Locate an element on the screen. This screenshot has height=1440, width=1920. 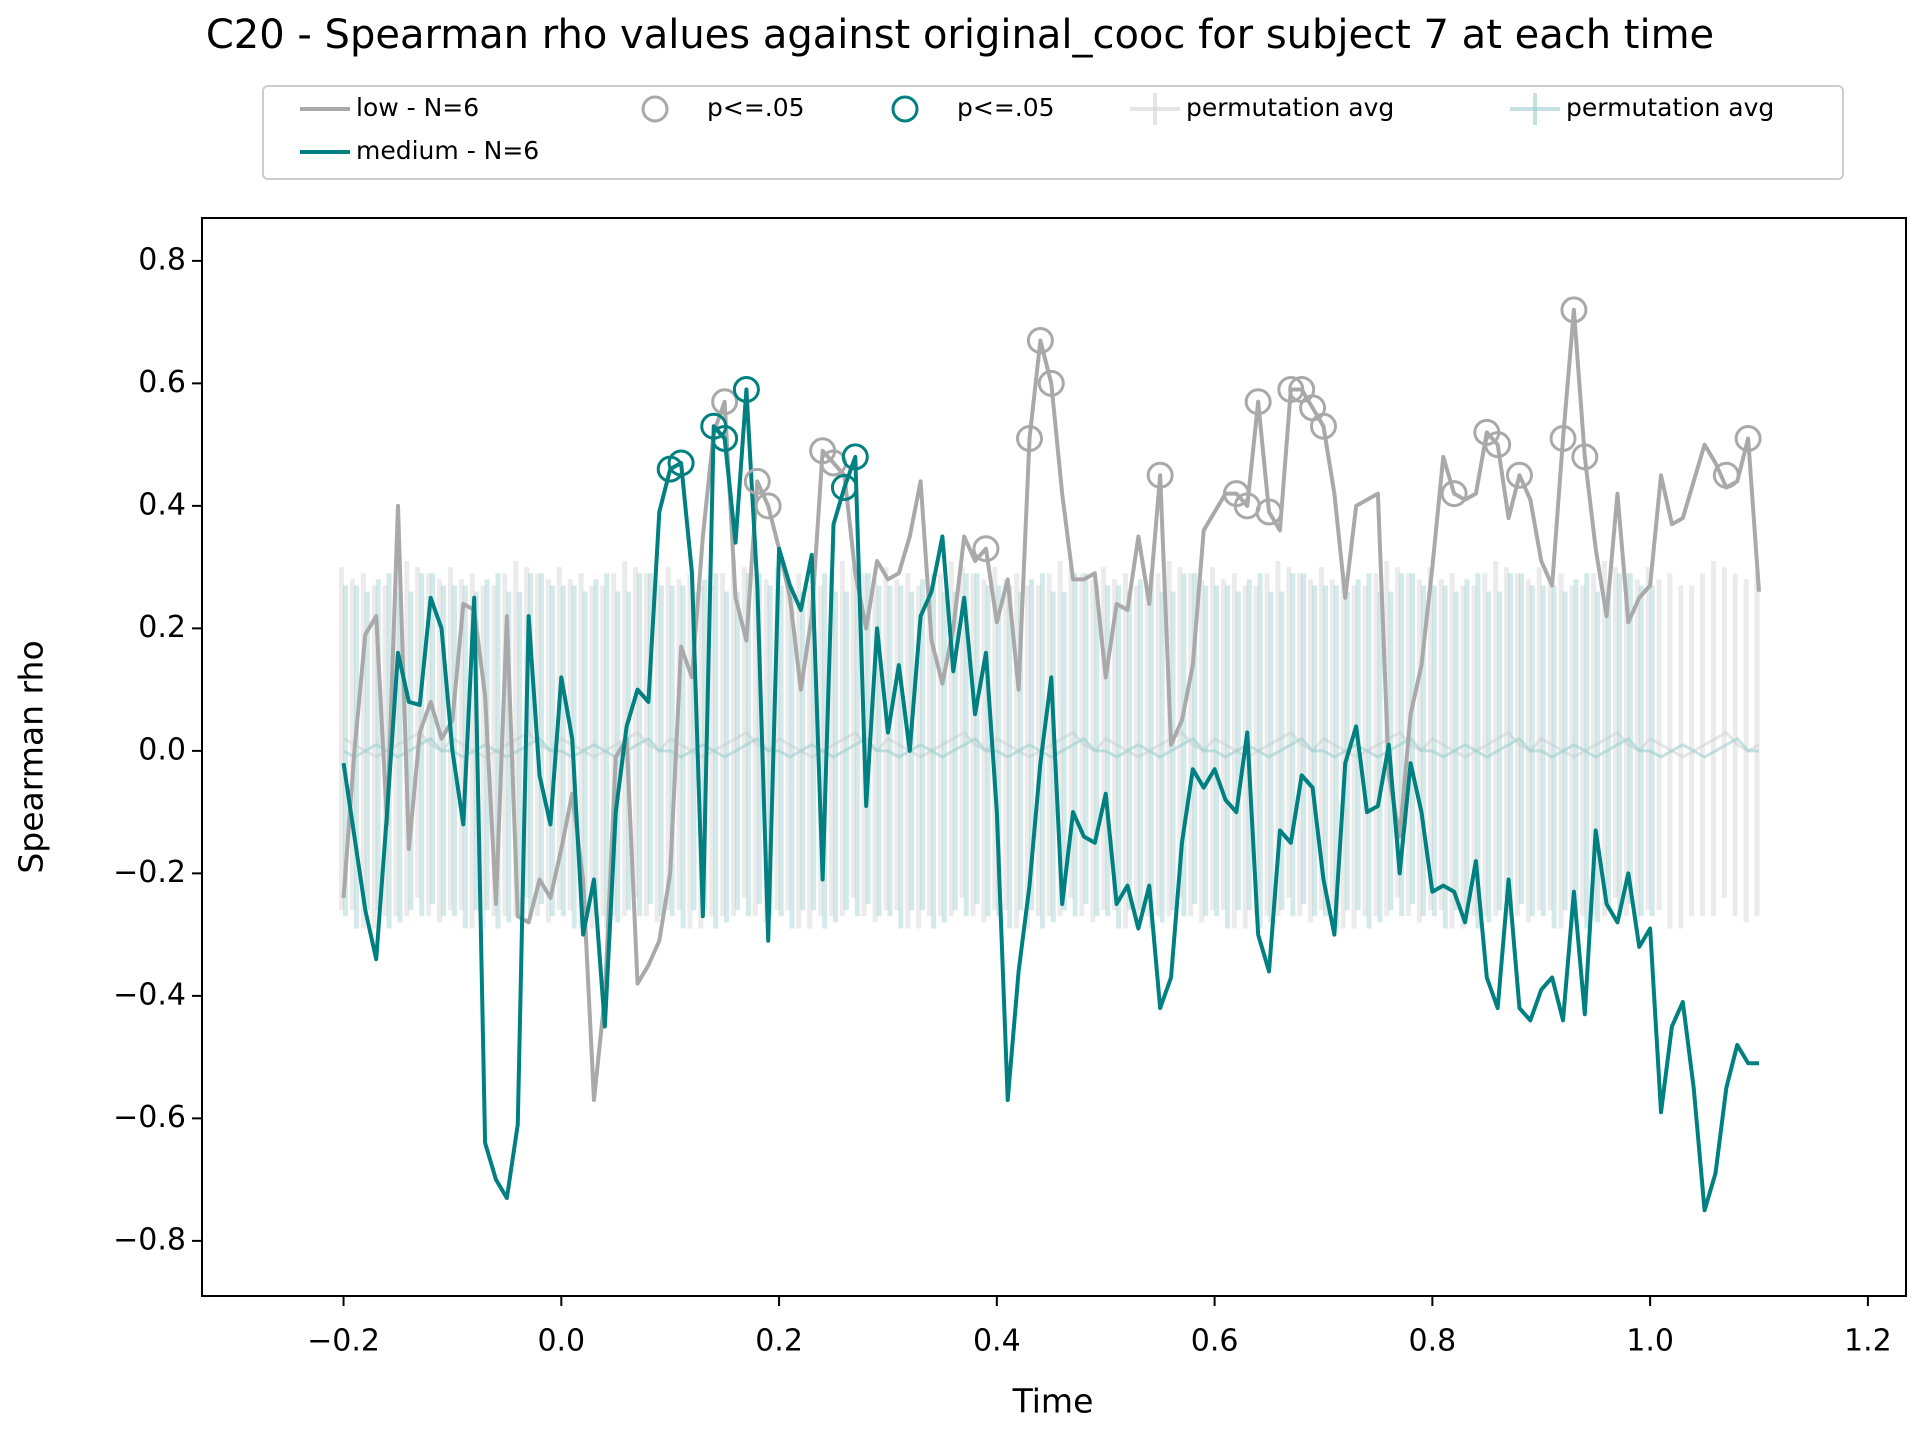
x-tick-label: 0.2 is located at coordinates (779, 1341).